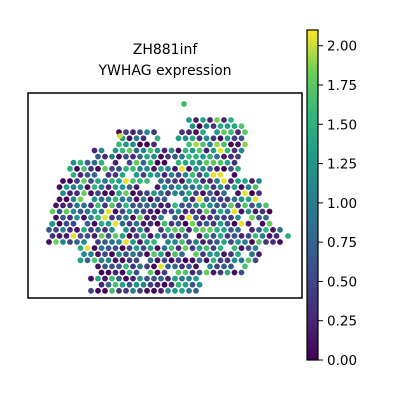 This screenshot has width=400, height=400. Describe the element at coordinates (342, 243) in the screenshot. I see `colorbar-tick-label: 0.75` at that location.